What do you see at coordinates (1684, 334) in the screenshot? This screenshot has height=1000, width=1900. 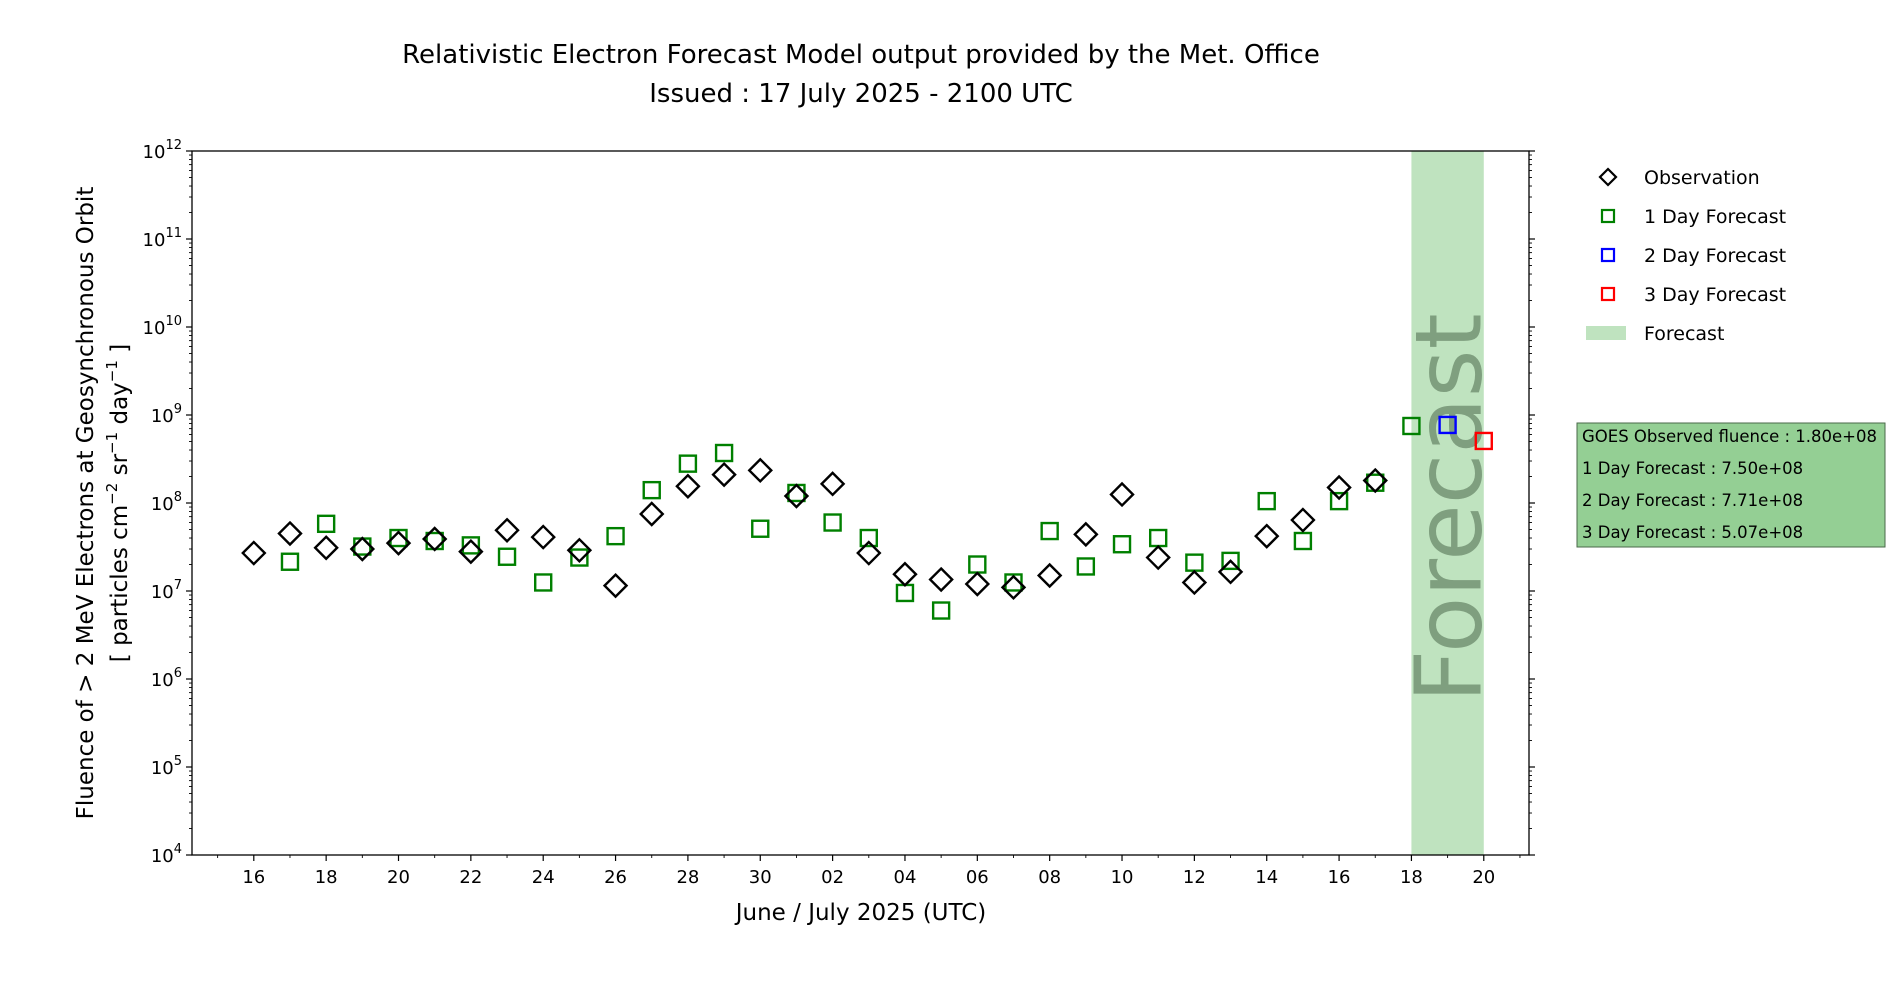 I see `legend-label-forecast-band: Forecast` at bounding box center [1684, 334].